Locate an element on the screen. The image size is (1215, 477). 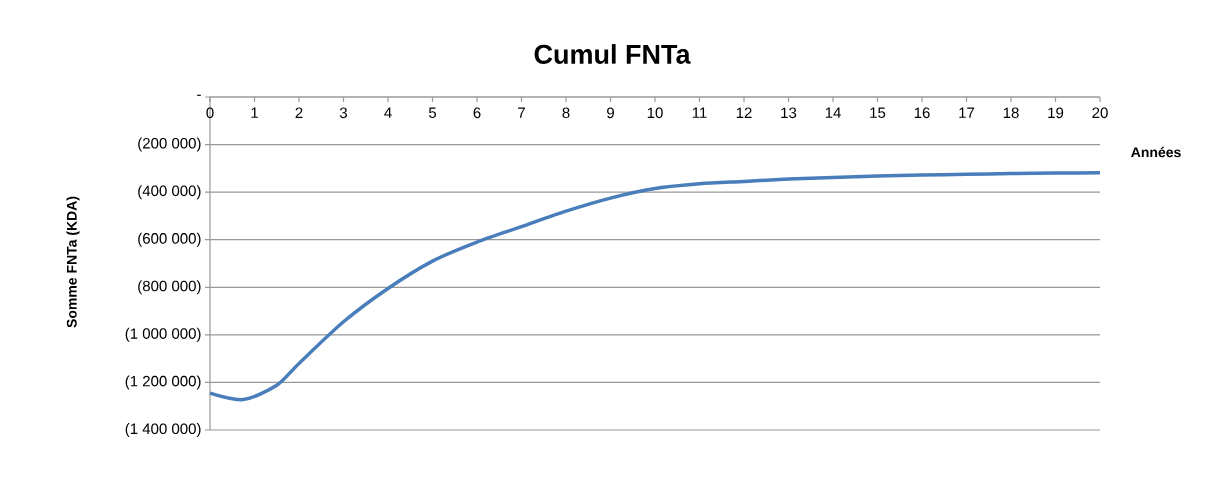
x-tick-label: 6 is located at coordinates (477, 113).